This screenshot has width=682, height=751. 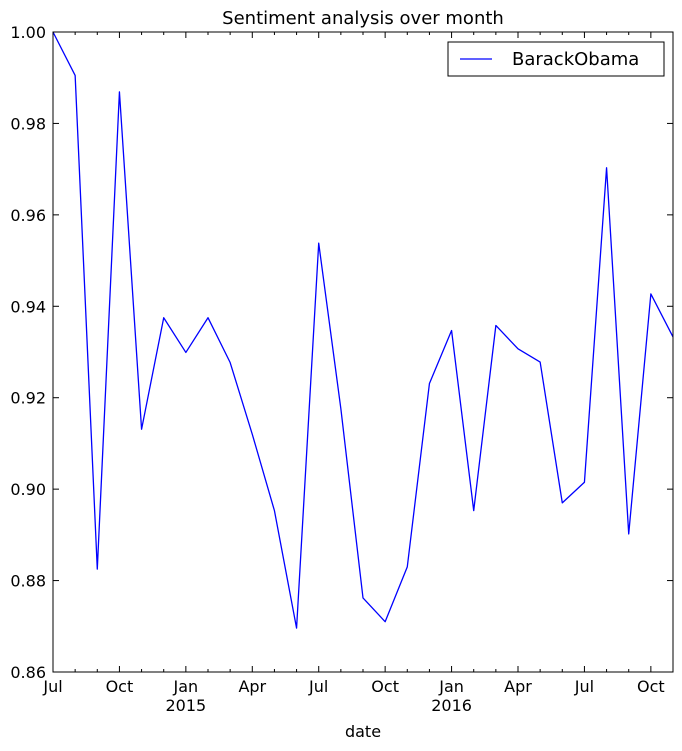 What do you see at coordinates (28, 398) in the screenshot?
I see `y-tick-label: 0.92` at bounding box center [28, 398].